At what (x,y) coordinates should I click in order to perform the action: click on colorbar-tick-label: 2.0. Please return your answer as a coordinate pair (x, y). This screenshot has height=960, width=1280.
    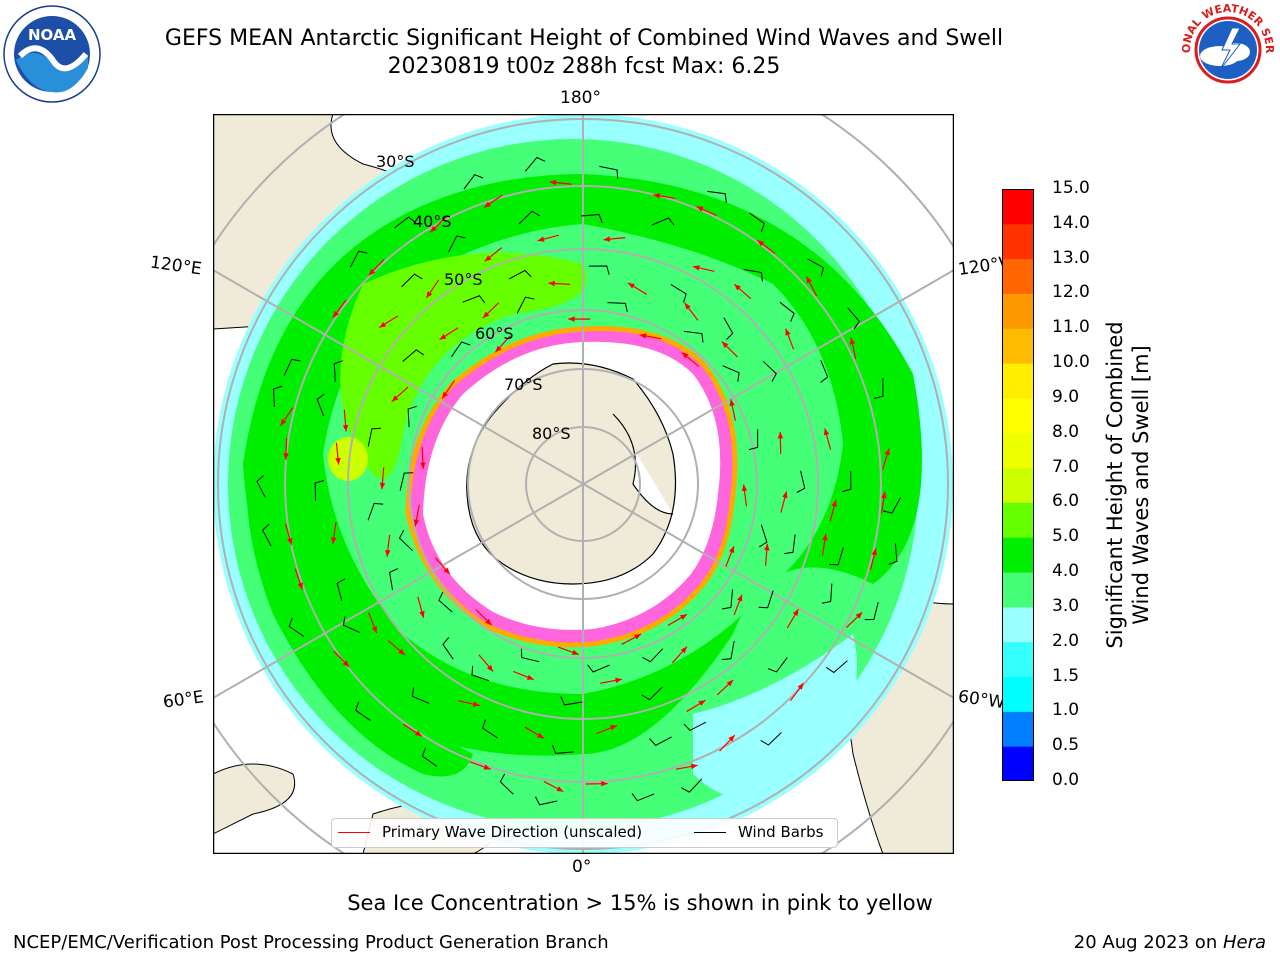
    Looking at the image, I should click on (1066, 640).